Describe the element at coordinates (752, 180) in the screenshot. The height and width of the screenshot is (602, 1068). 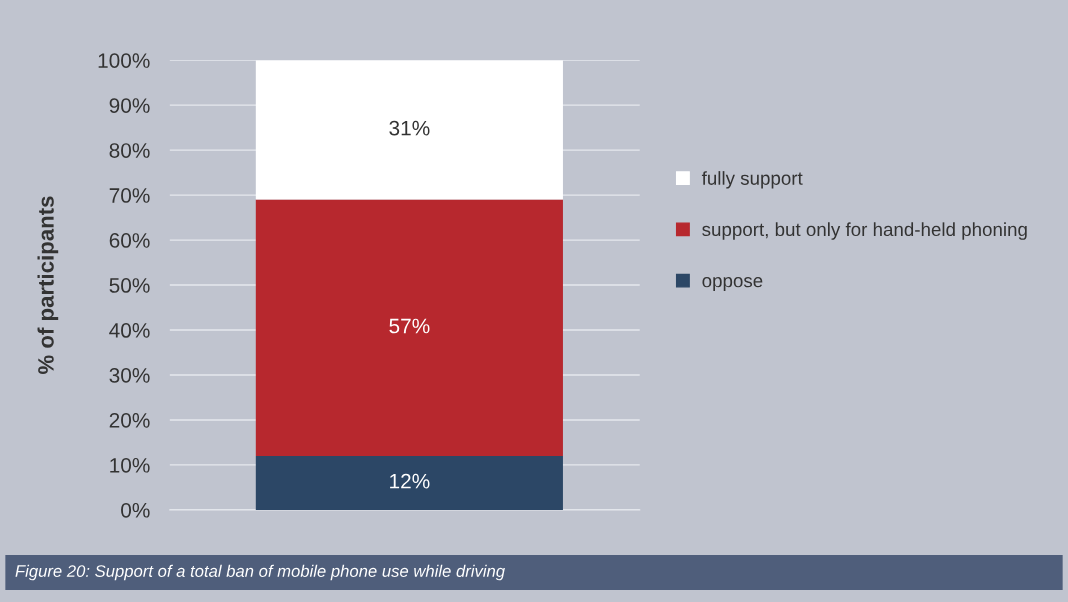
I see `legend-label: fully support` at that location.